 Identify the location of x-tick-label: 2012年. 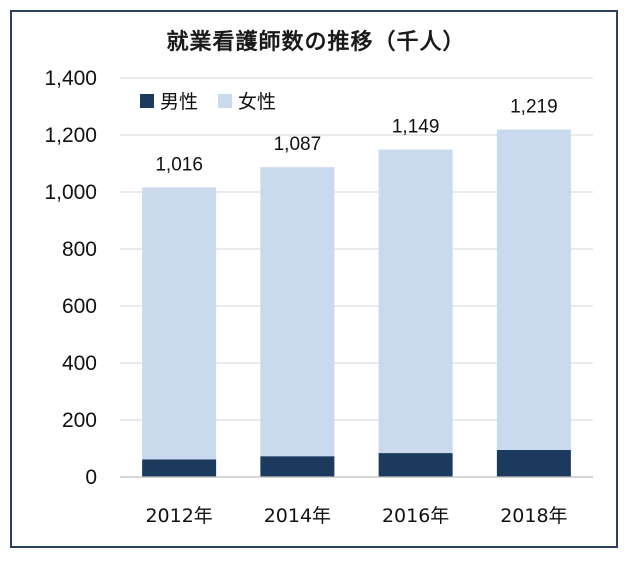
(178, 516).